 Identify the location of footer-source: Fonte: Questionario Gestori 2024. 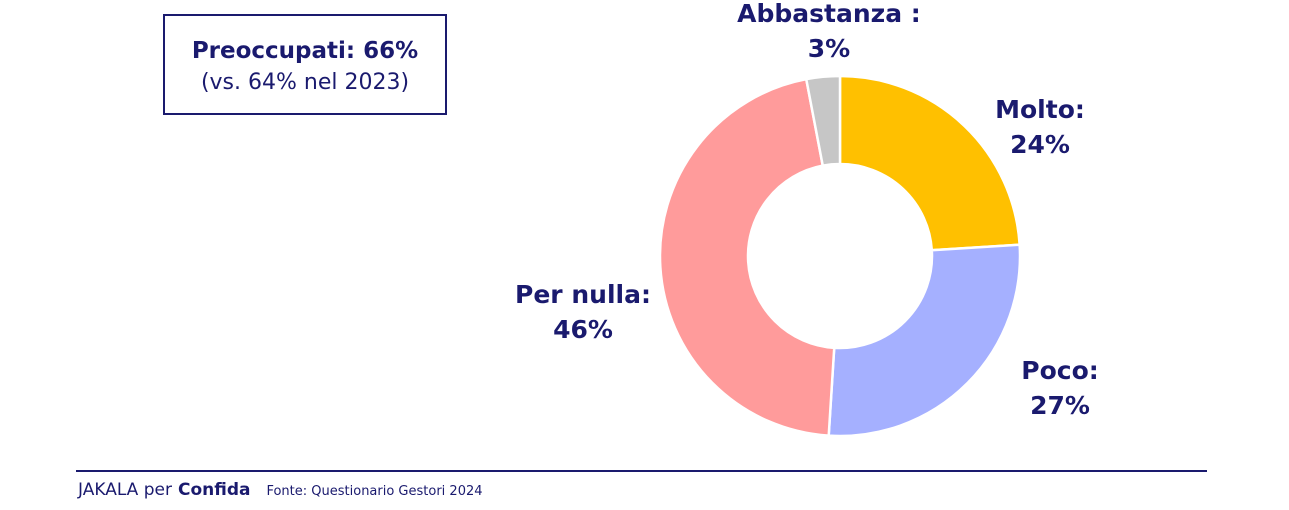
(374, 491).